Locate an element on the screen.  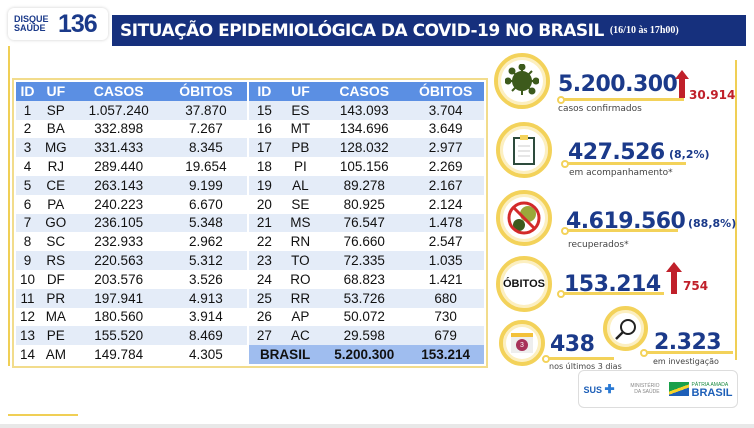
table-cell: 1.035 is located at coordinates (445, 260).